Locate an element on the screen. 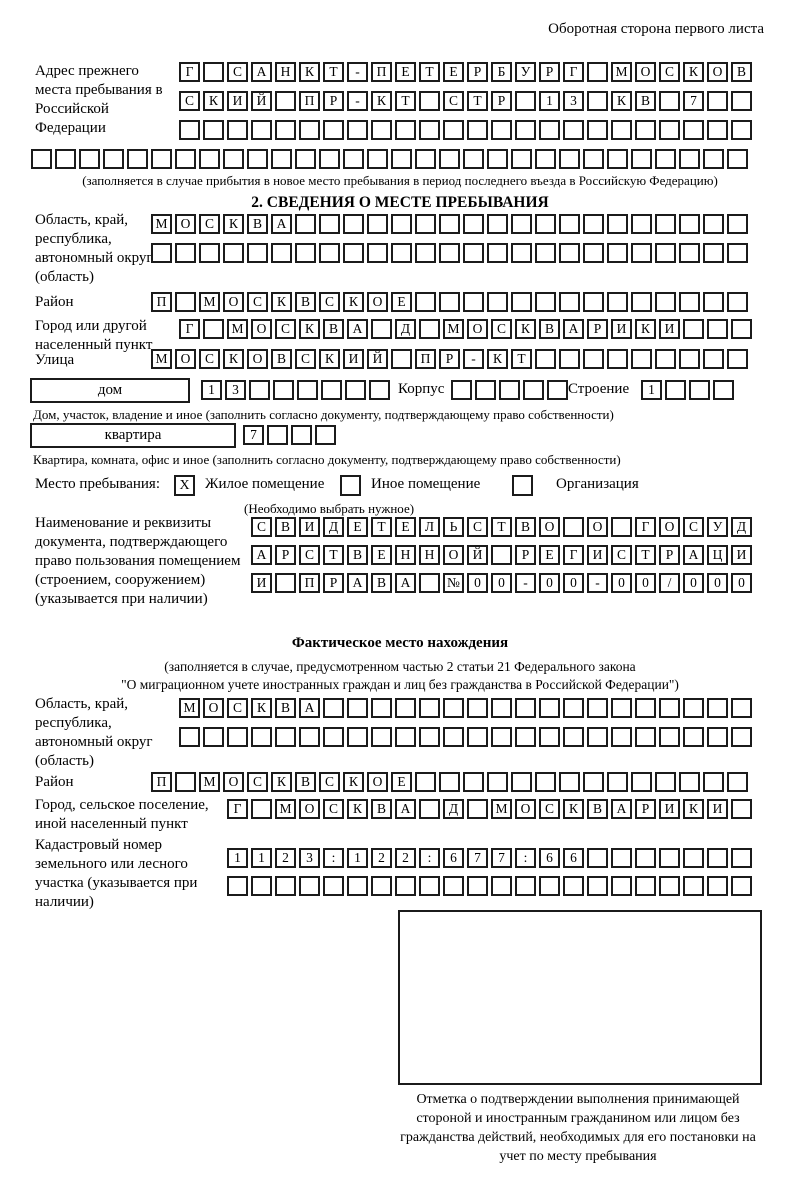 The image size is (800, 1180). char-cell: / is located at coordinates (669, 583).